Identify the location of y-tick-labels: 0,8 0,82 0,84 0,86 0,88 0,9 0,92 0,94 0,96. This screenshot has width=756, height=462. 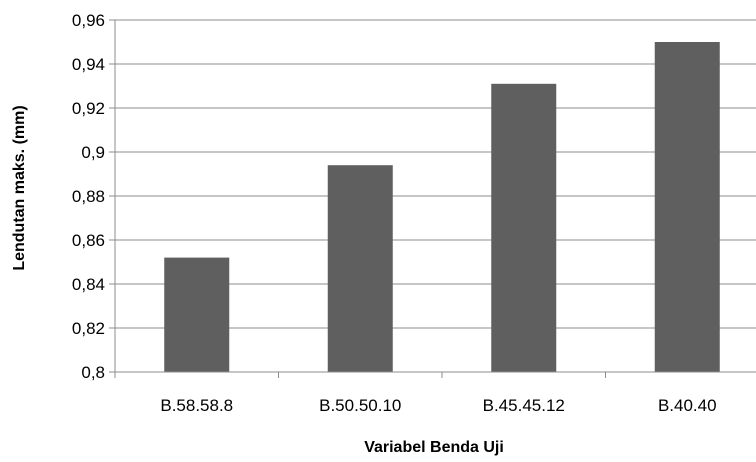
(88, 196).